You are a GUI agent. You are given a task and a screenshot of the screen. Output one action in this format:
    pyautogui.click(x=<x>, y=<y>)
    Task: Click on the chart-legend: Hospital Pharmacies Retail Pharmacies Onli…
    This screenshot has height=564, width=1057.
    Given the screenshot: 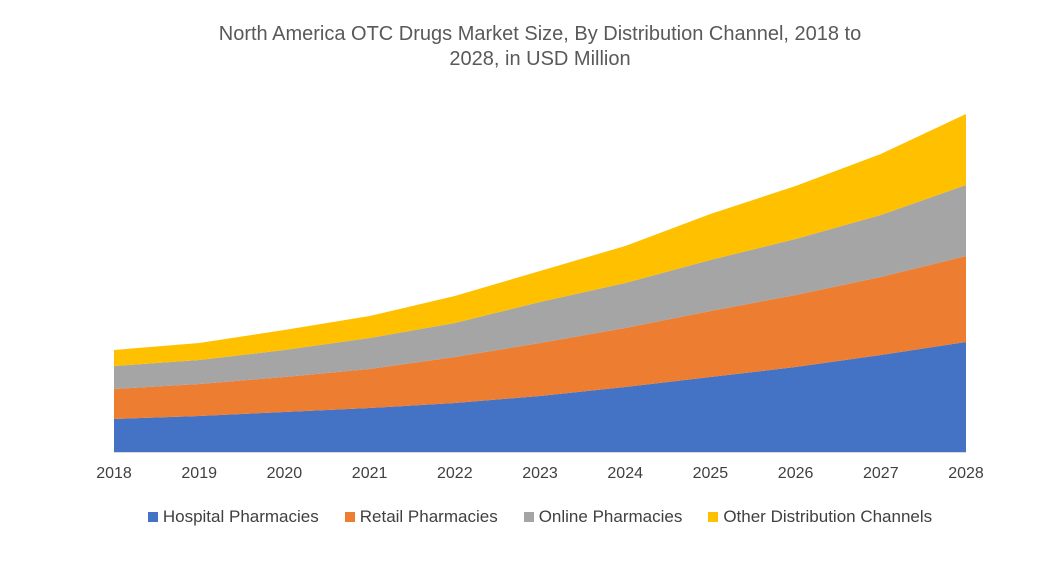 What is the action you would take?
    pyautogui.click(x=528, y=517)
    